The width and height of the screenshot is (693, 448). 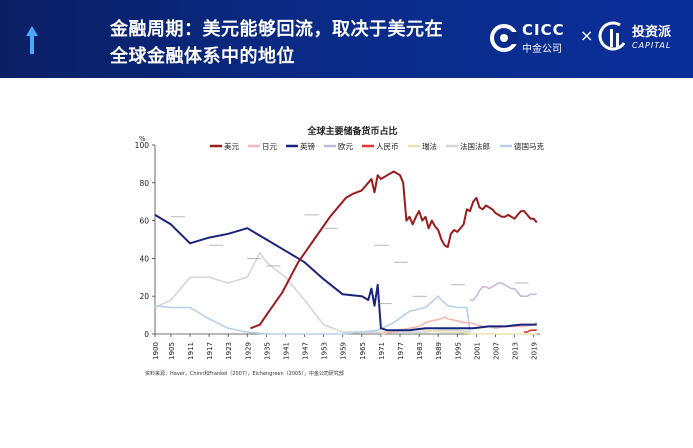 I want to click on legend-item-chf: 瑞法, so click(x=422, y=146).